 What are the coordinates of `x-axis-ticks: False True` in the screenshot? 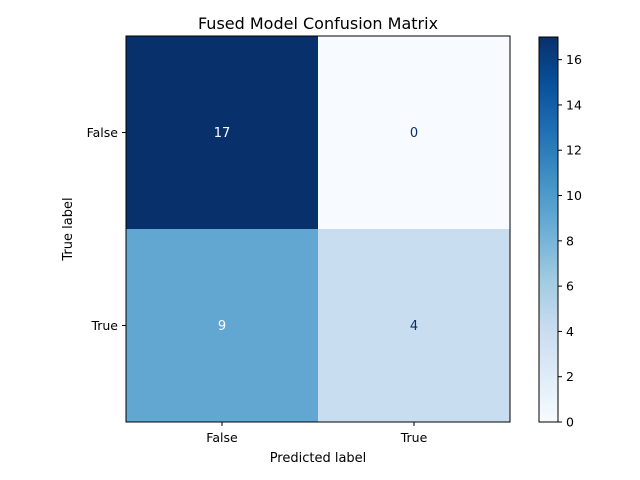 It's located at (317, 433).